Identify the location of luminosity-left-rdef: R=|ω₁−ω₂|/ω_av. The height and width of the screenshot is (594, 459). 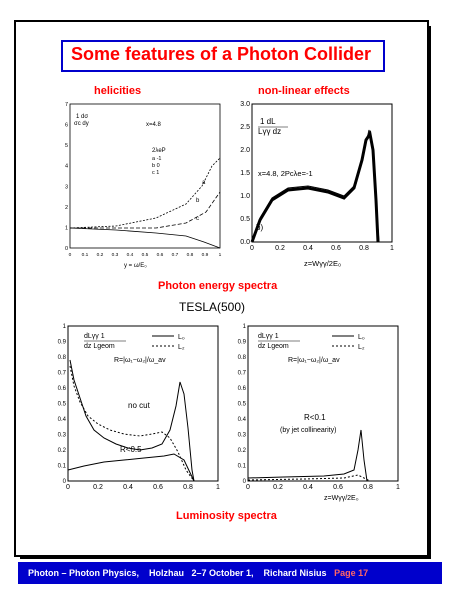
(140, 360).